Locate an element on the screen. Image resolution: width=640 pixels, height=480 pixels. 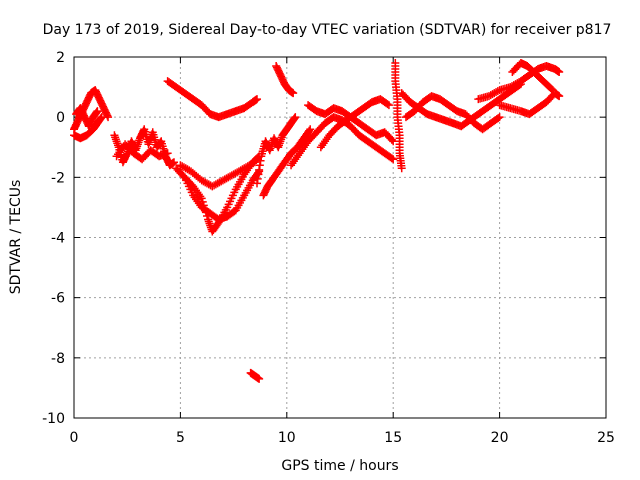
series-arc-pre-noon-b is located at coordinates (287, 162).